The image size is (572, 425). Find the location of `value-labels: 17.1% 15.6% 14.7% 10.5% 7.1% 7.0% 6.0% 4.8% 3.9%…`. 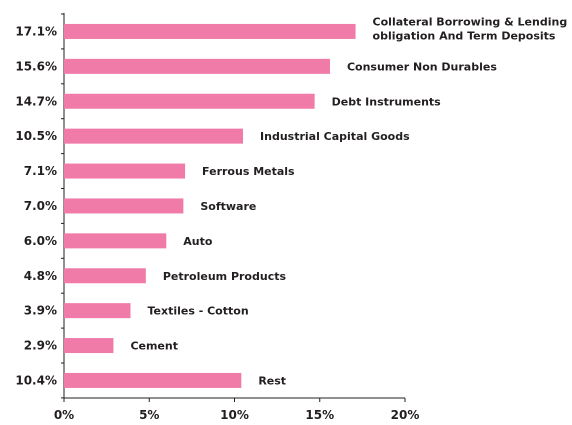

value-labels: 17.1% 15.6% 14.7% 10.5% 7.1% 7.0% 6.0% 4.8% 3.9%… is located at coordinates (36, 205).